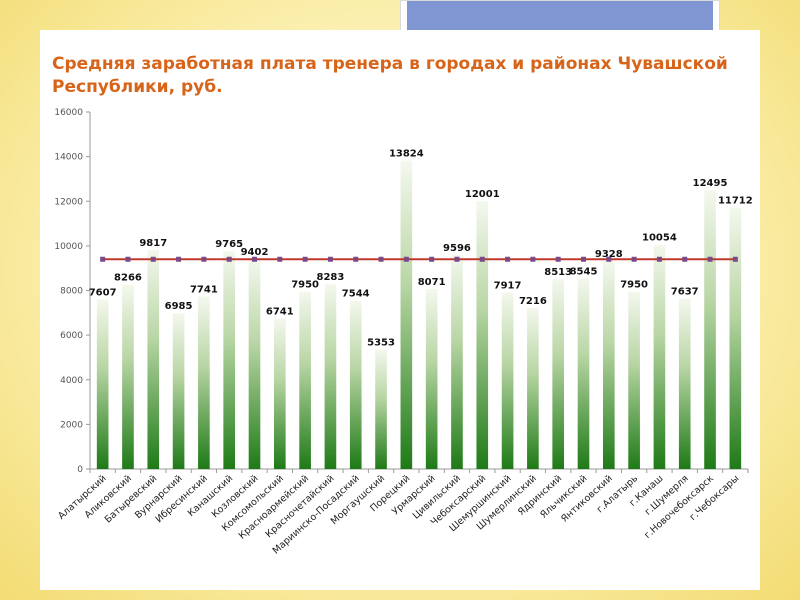 Image resolution: width=800 pixels, height=600 pixels. I want to click on y-tick-label: 16000, so click(68, 113).